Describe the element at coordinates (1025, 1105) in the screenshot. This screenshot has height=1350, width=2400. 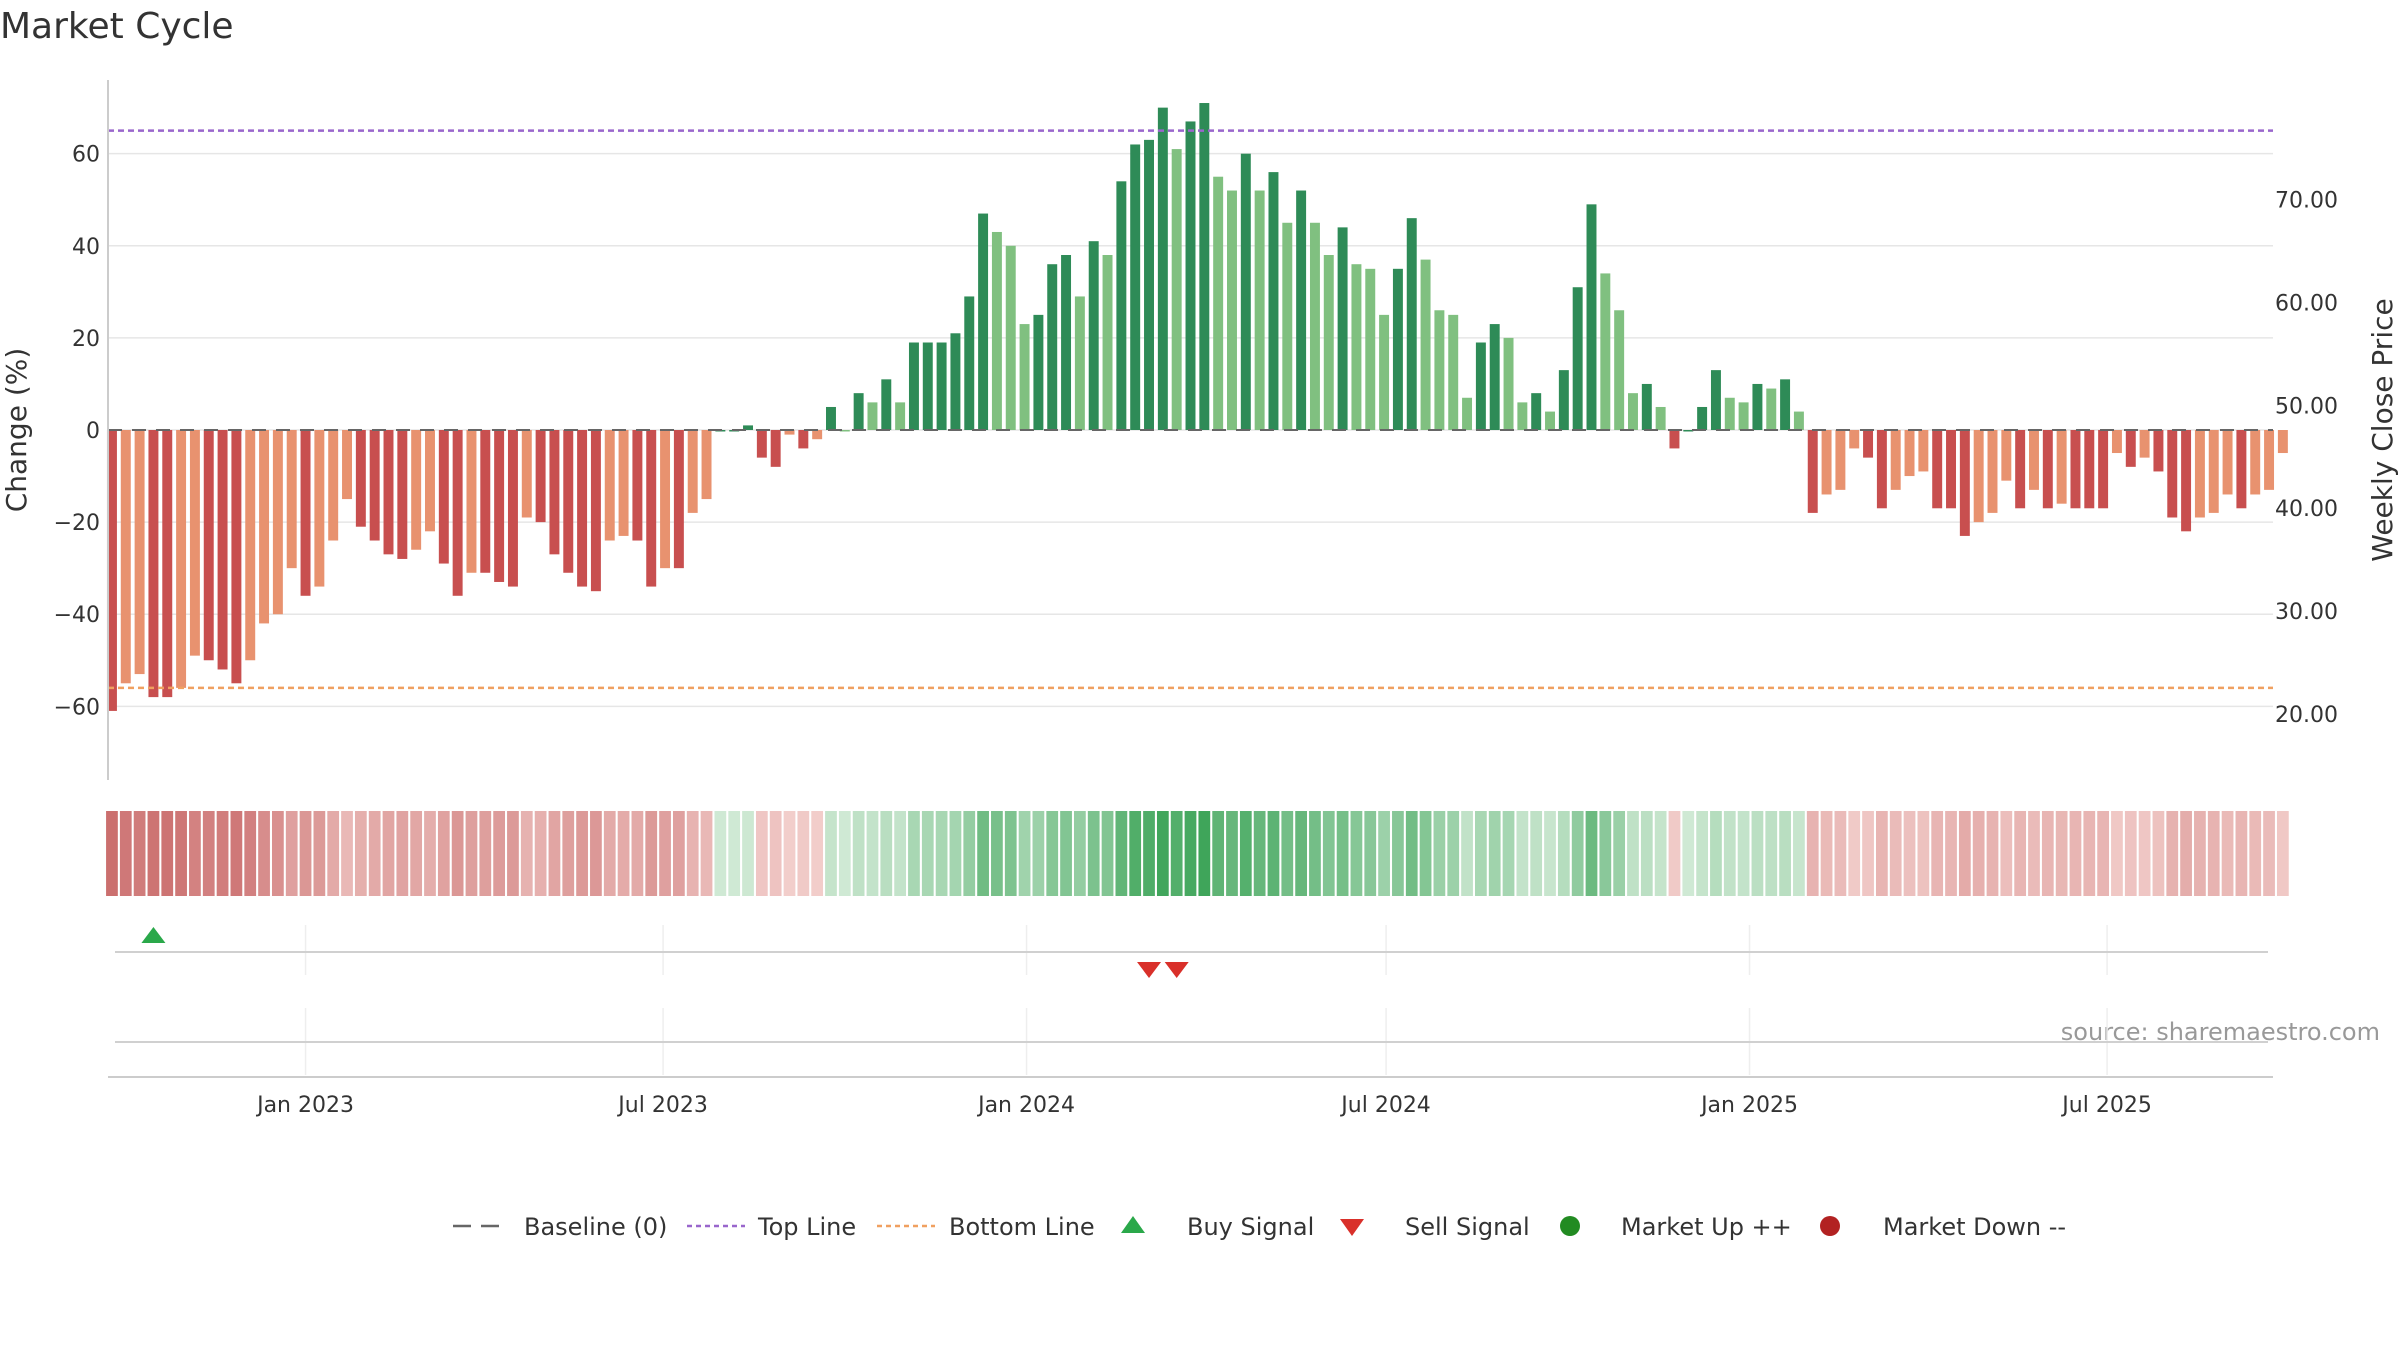
I see `x-tick-label: Jan 2024` at that location.